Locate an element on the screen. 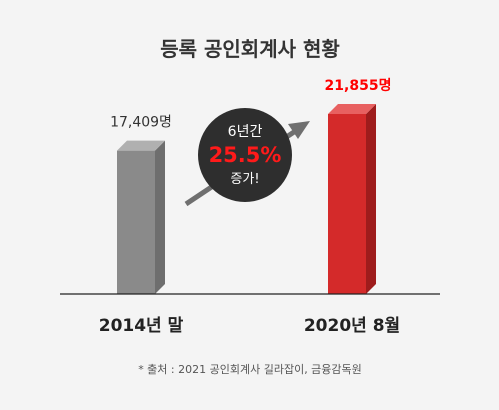  bar-side-2014 is located at coordinates (160, 217).